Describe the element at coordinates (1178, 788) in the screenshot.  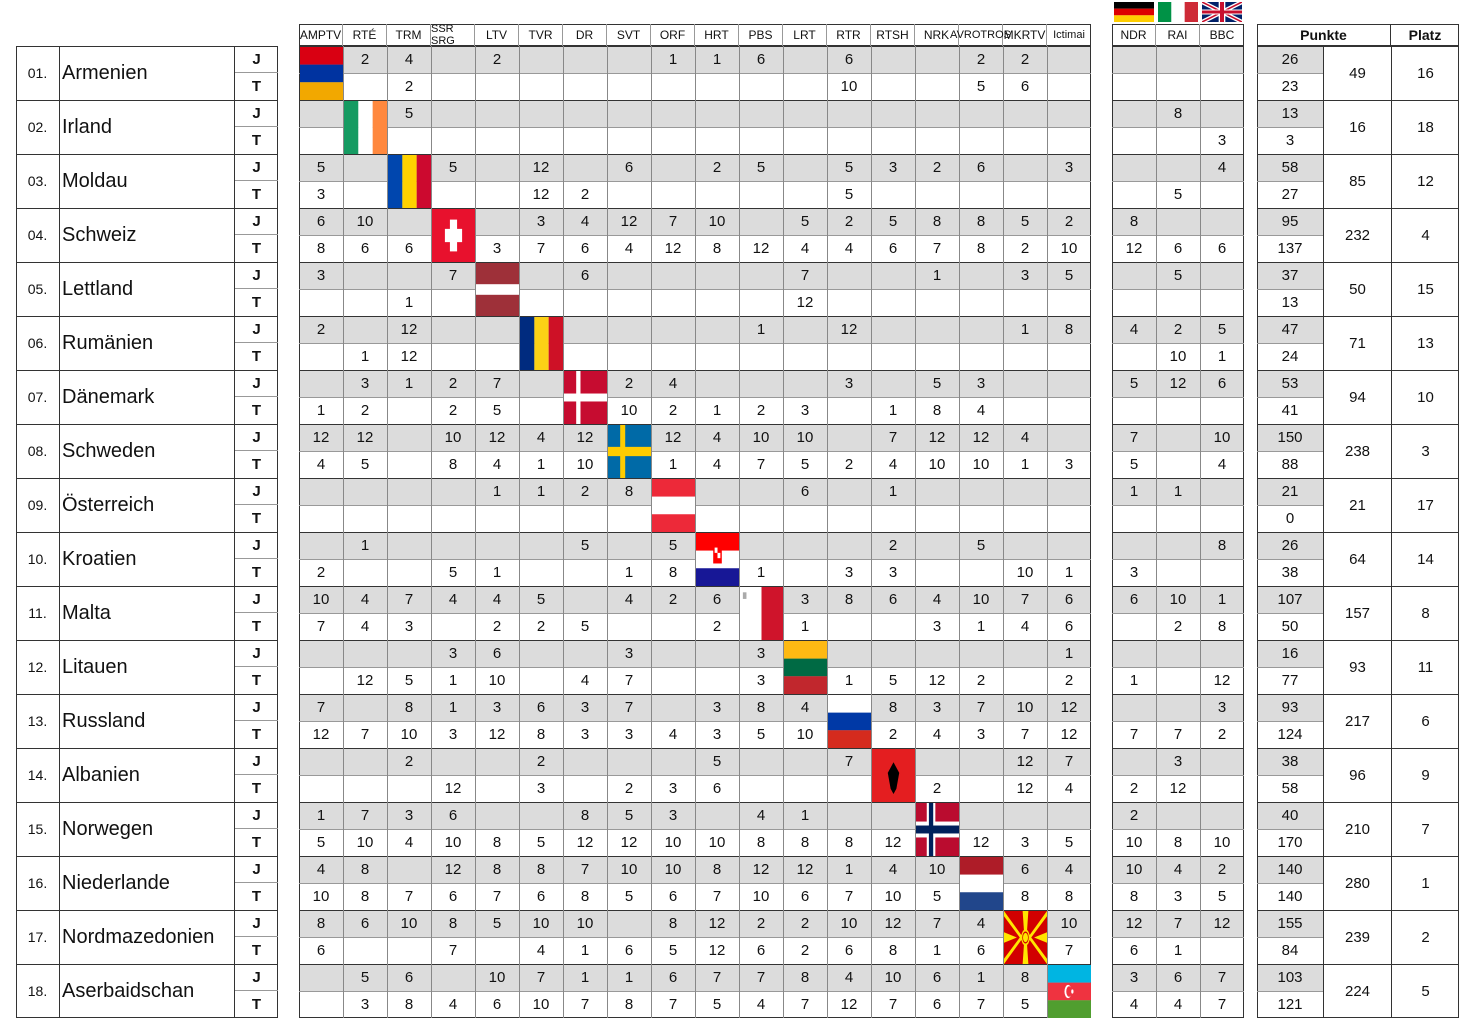
I see `special-televote-score: 12` at that location.